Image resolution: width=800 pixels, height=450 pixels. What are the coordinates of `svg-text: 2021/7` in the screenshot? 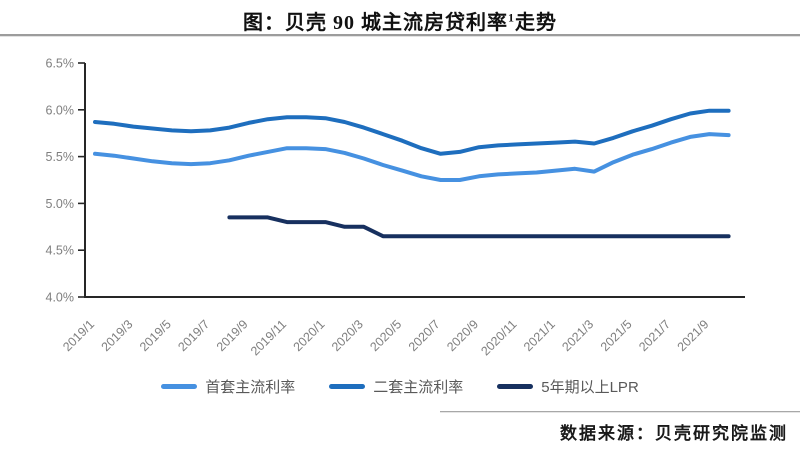 It's located at (654, 335).